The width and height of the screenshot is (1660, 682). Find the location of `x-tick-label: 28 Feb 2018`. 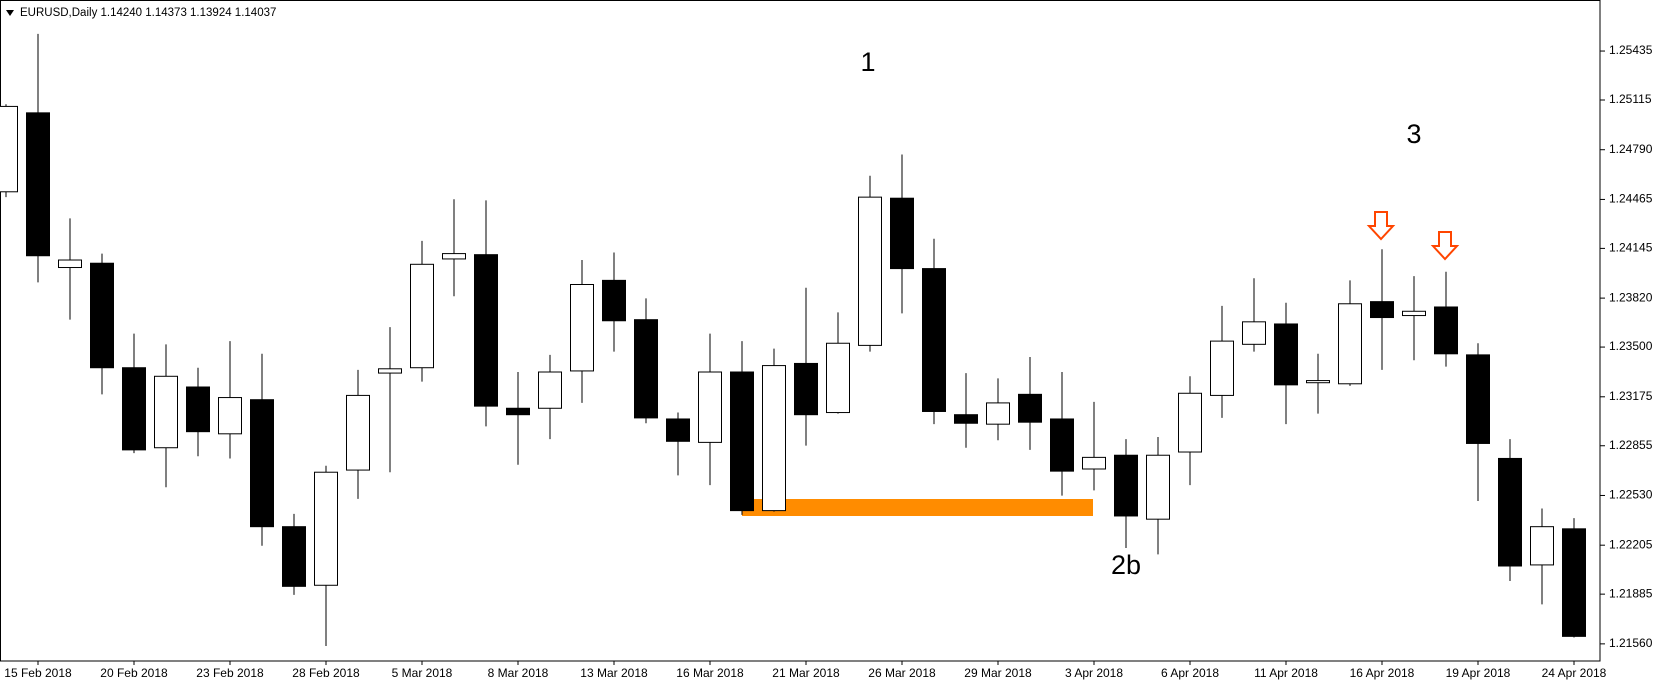

x-tick-label: 28 Feb 2018 is located at coordinates (326, 673).